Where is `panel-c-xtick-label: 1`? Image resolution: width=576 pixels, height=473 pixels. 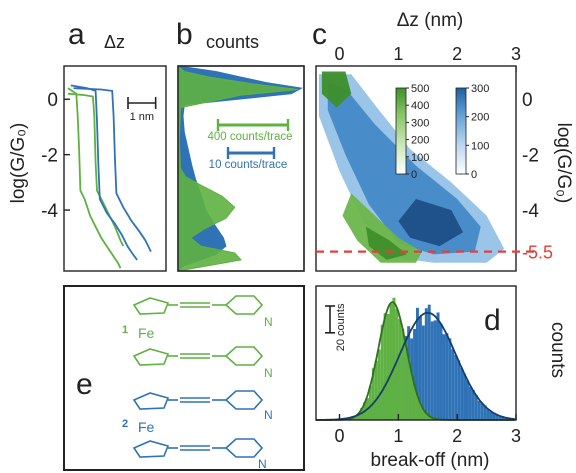 panel-c-xtick-label: 1 is located at coordinates (398, 54).